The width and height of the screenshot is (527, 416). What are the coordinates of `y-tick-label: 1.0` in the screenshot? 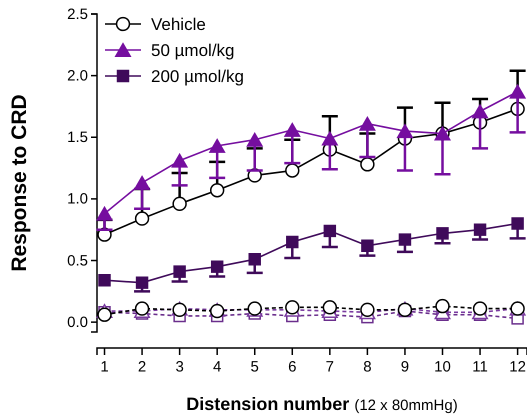 It's located at (77, 199).